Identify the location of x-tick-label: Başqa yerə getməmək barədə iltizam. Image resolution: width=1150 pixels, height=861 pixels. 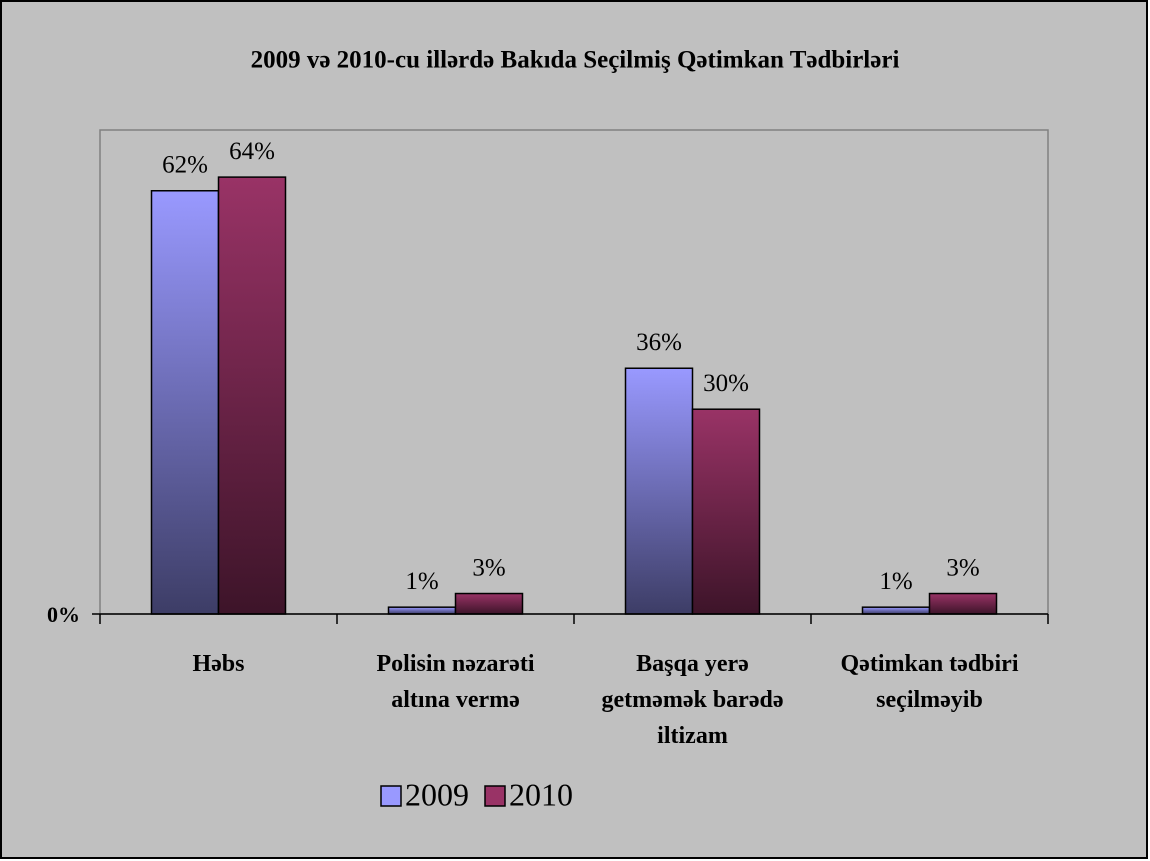
(692, 700).